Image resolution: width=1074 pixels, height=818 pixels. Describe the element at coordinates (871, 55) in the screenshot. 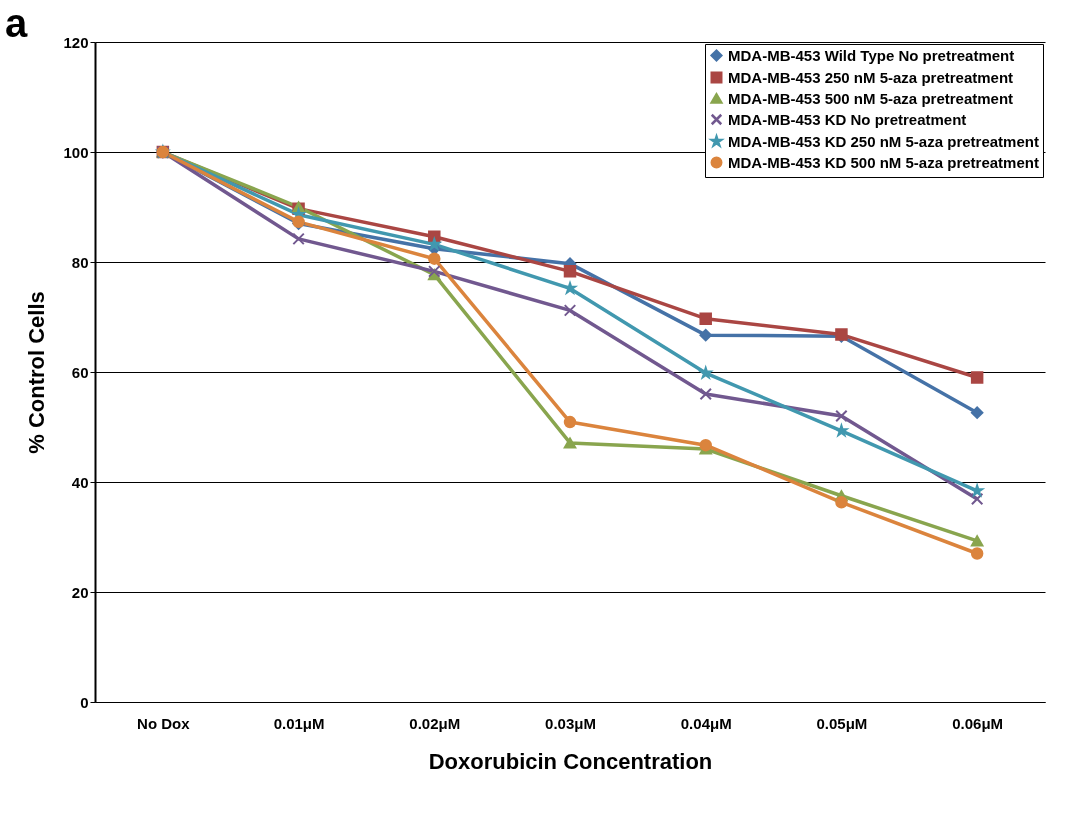

I see `legend-label: MDA-MB-453 Wild Type No pretreatment` at that location.